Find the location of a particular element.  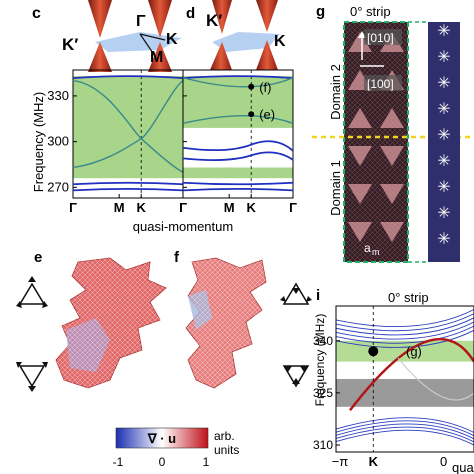

x-axis-label-c: quasi-momentum is located at coordinates (183, 226).